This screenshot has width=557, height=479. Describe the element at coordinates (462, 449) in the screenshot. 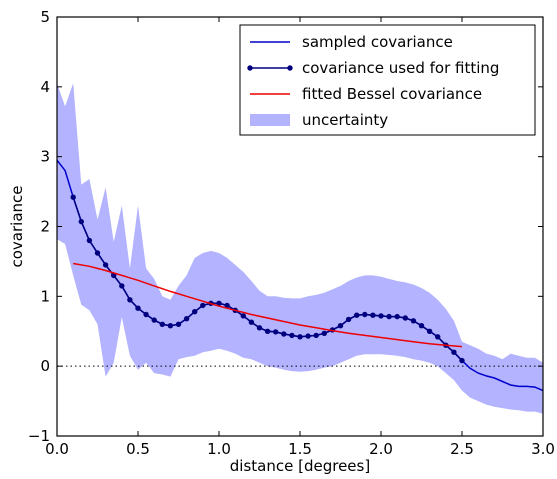

I see `x-tick-label: 2.5` at that location.